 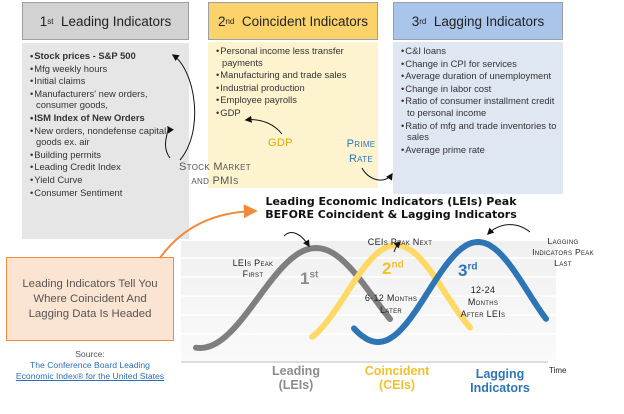 I want to click on stock-market-line1: Stock Market, so click(x=215, y=167).